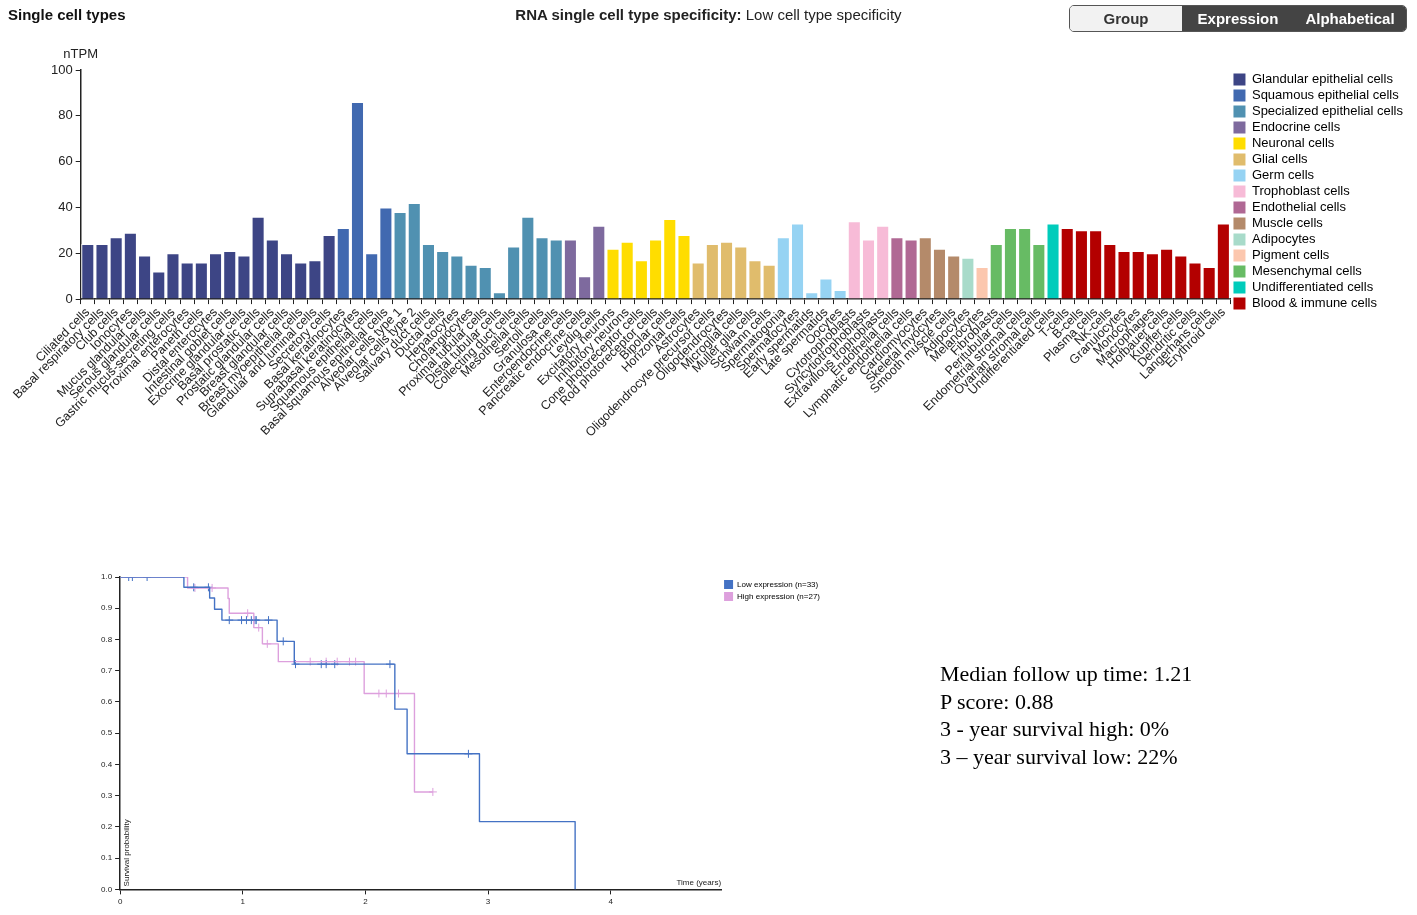  Describe the element at coordinates (1322, 79) in the screenshot. I see `legend-label: Glandular epithelial cells` at that location.